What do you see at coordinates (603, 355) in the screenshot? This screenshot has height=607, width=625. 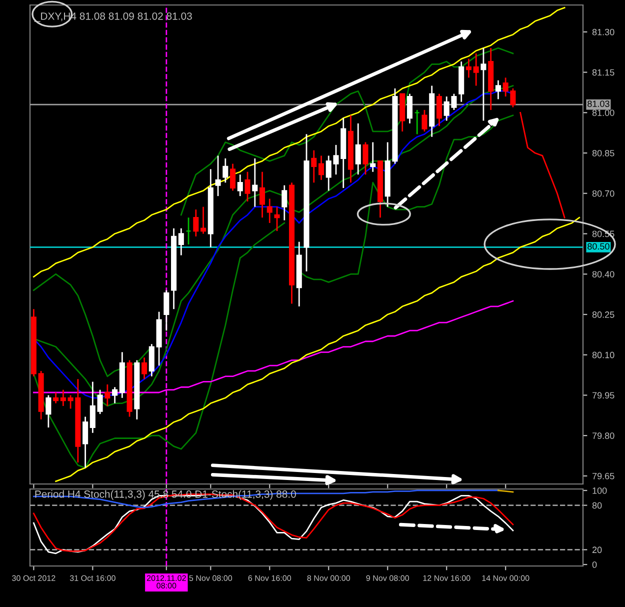 I see `y-tick-label: 80.10` at bounding box center [603, 355].